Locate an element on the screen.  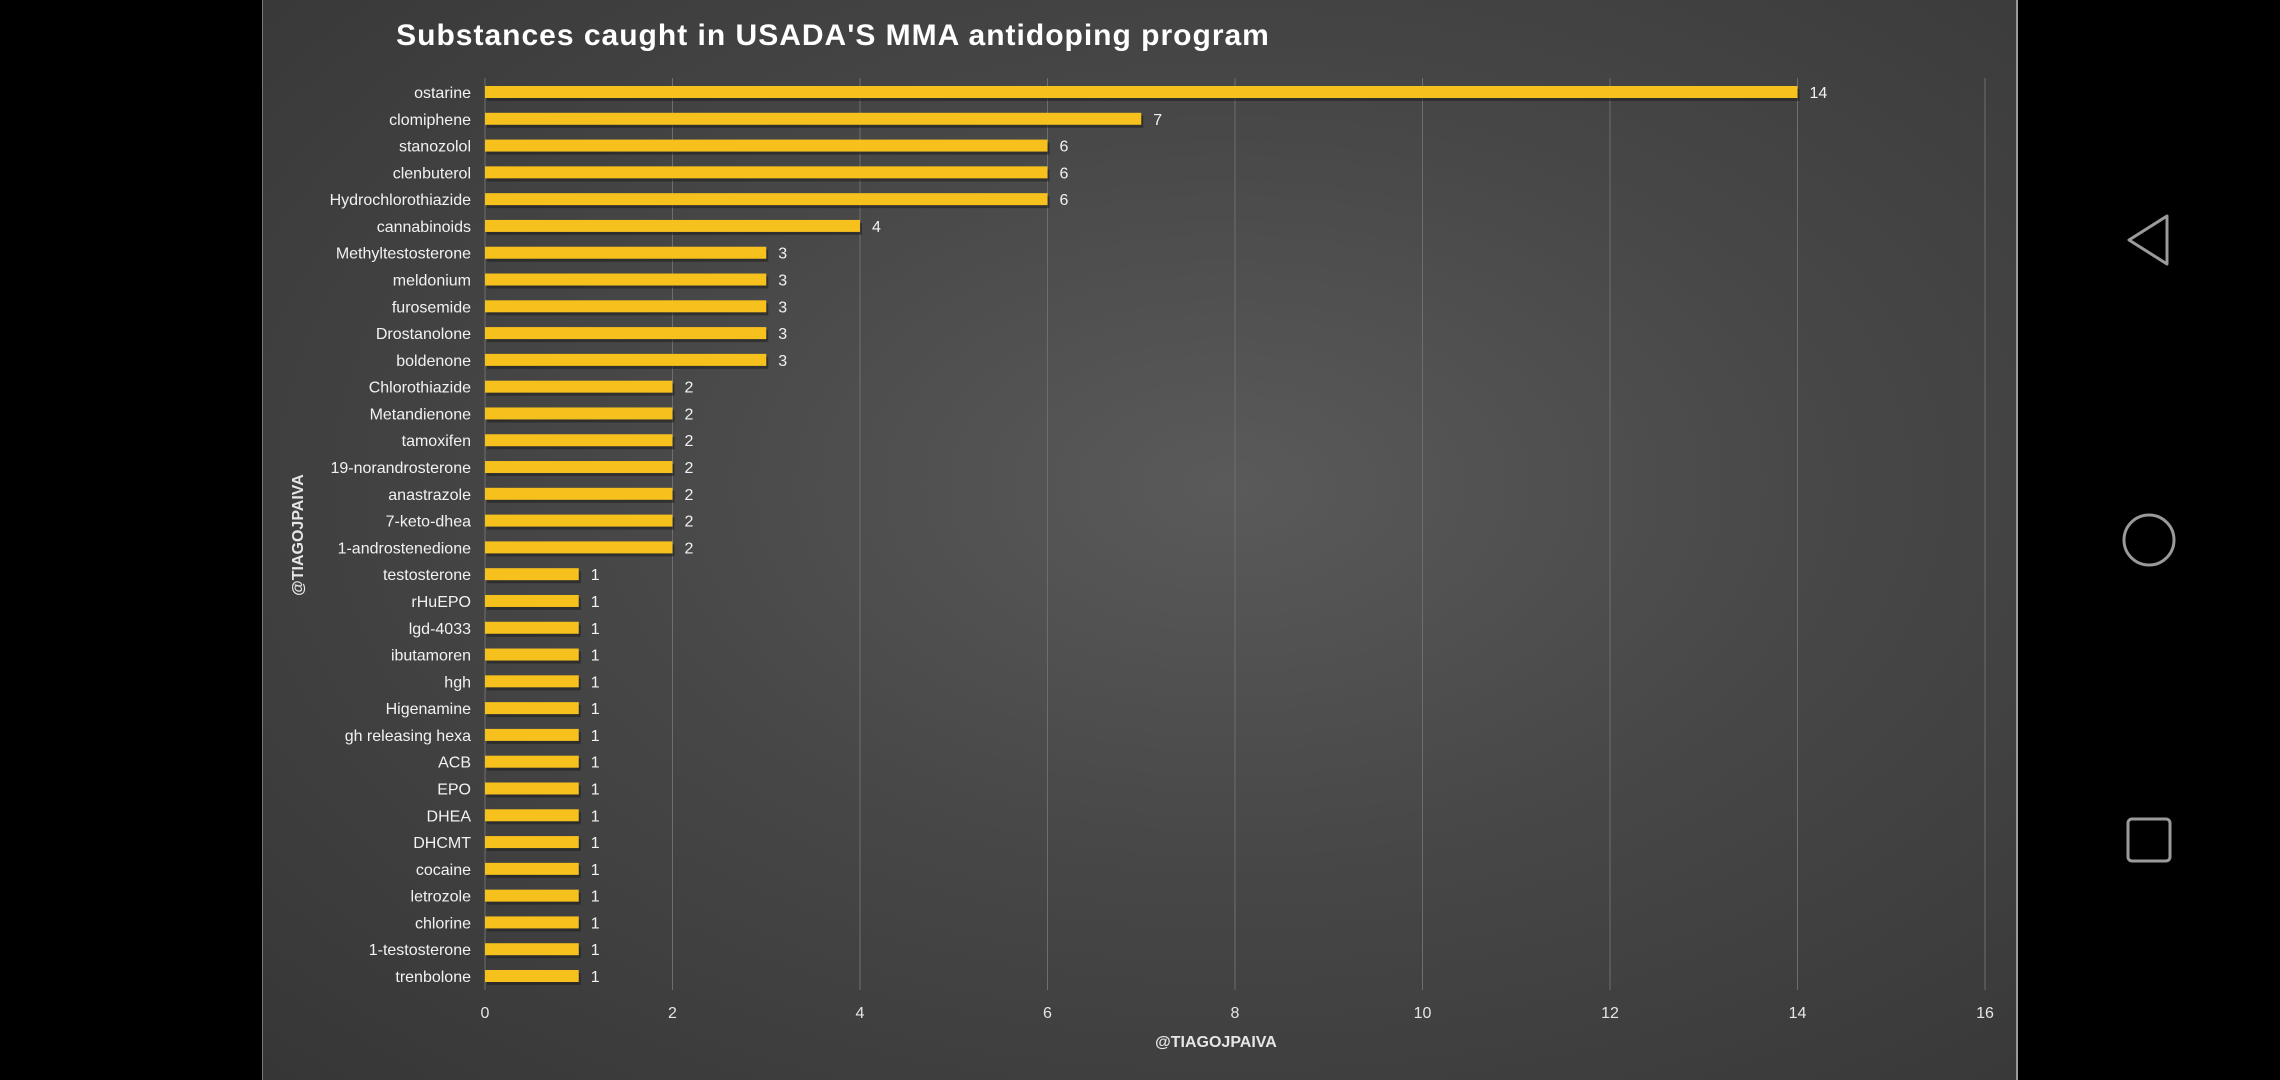
x-tick-label: 6 is located at coordinates (1047, 1013).